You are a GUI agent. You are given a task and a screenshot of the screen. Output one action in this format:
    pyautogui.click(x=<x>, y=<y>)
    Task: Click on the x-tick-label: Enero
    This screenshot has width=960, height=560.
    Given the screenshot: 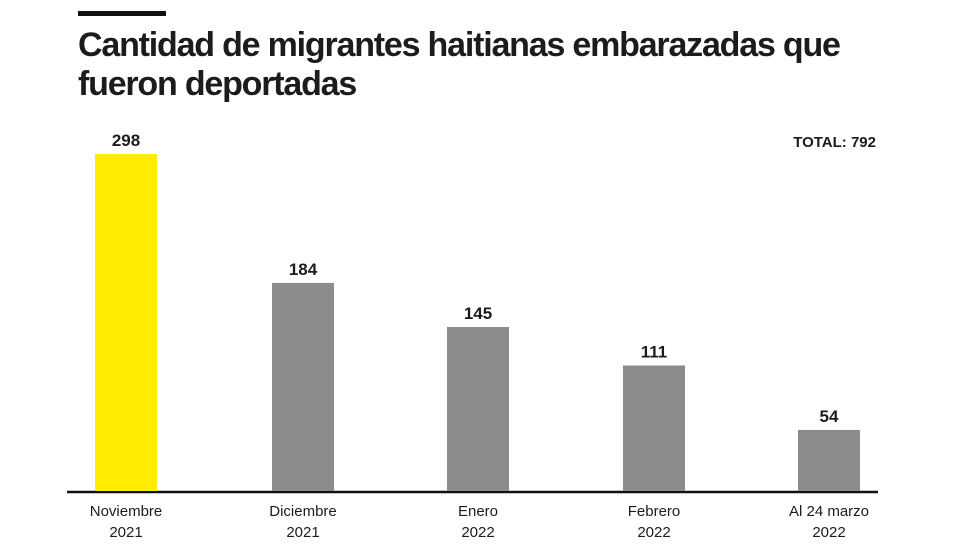 What is the action you would take?
    pyautogui.click(x=478, y=511)
    